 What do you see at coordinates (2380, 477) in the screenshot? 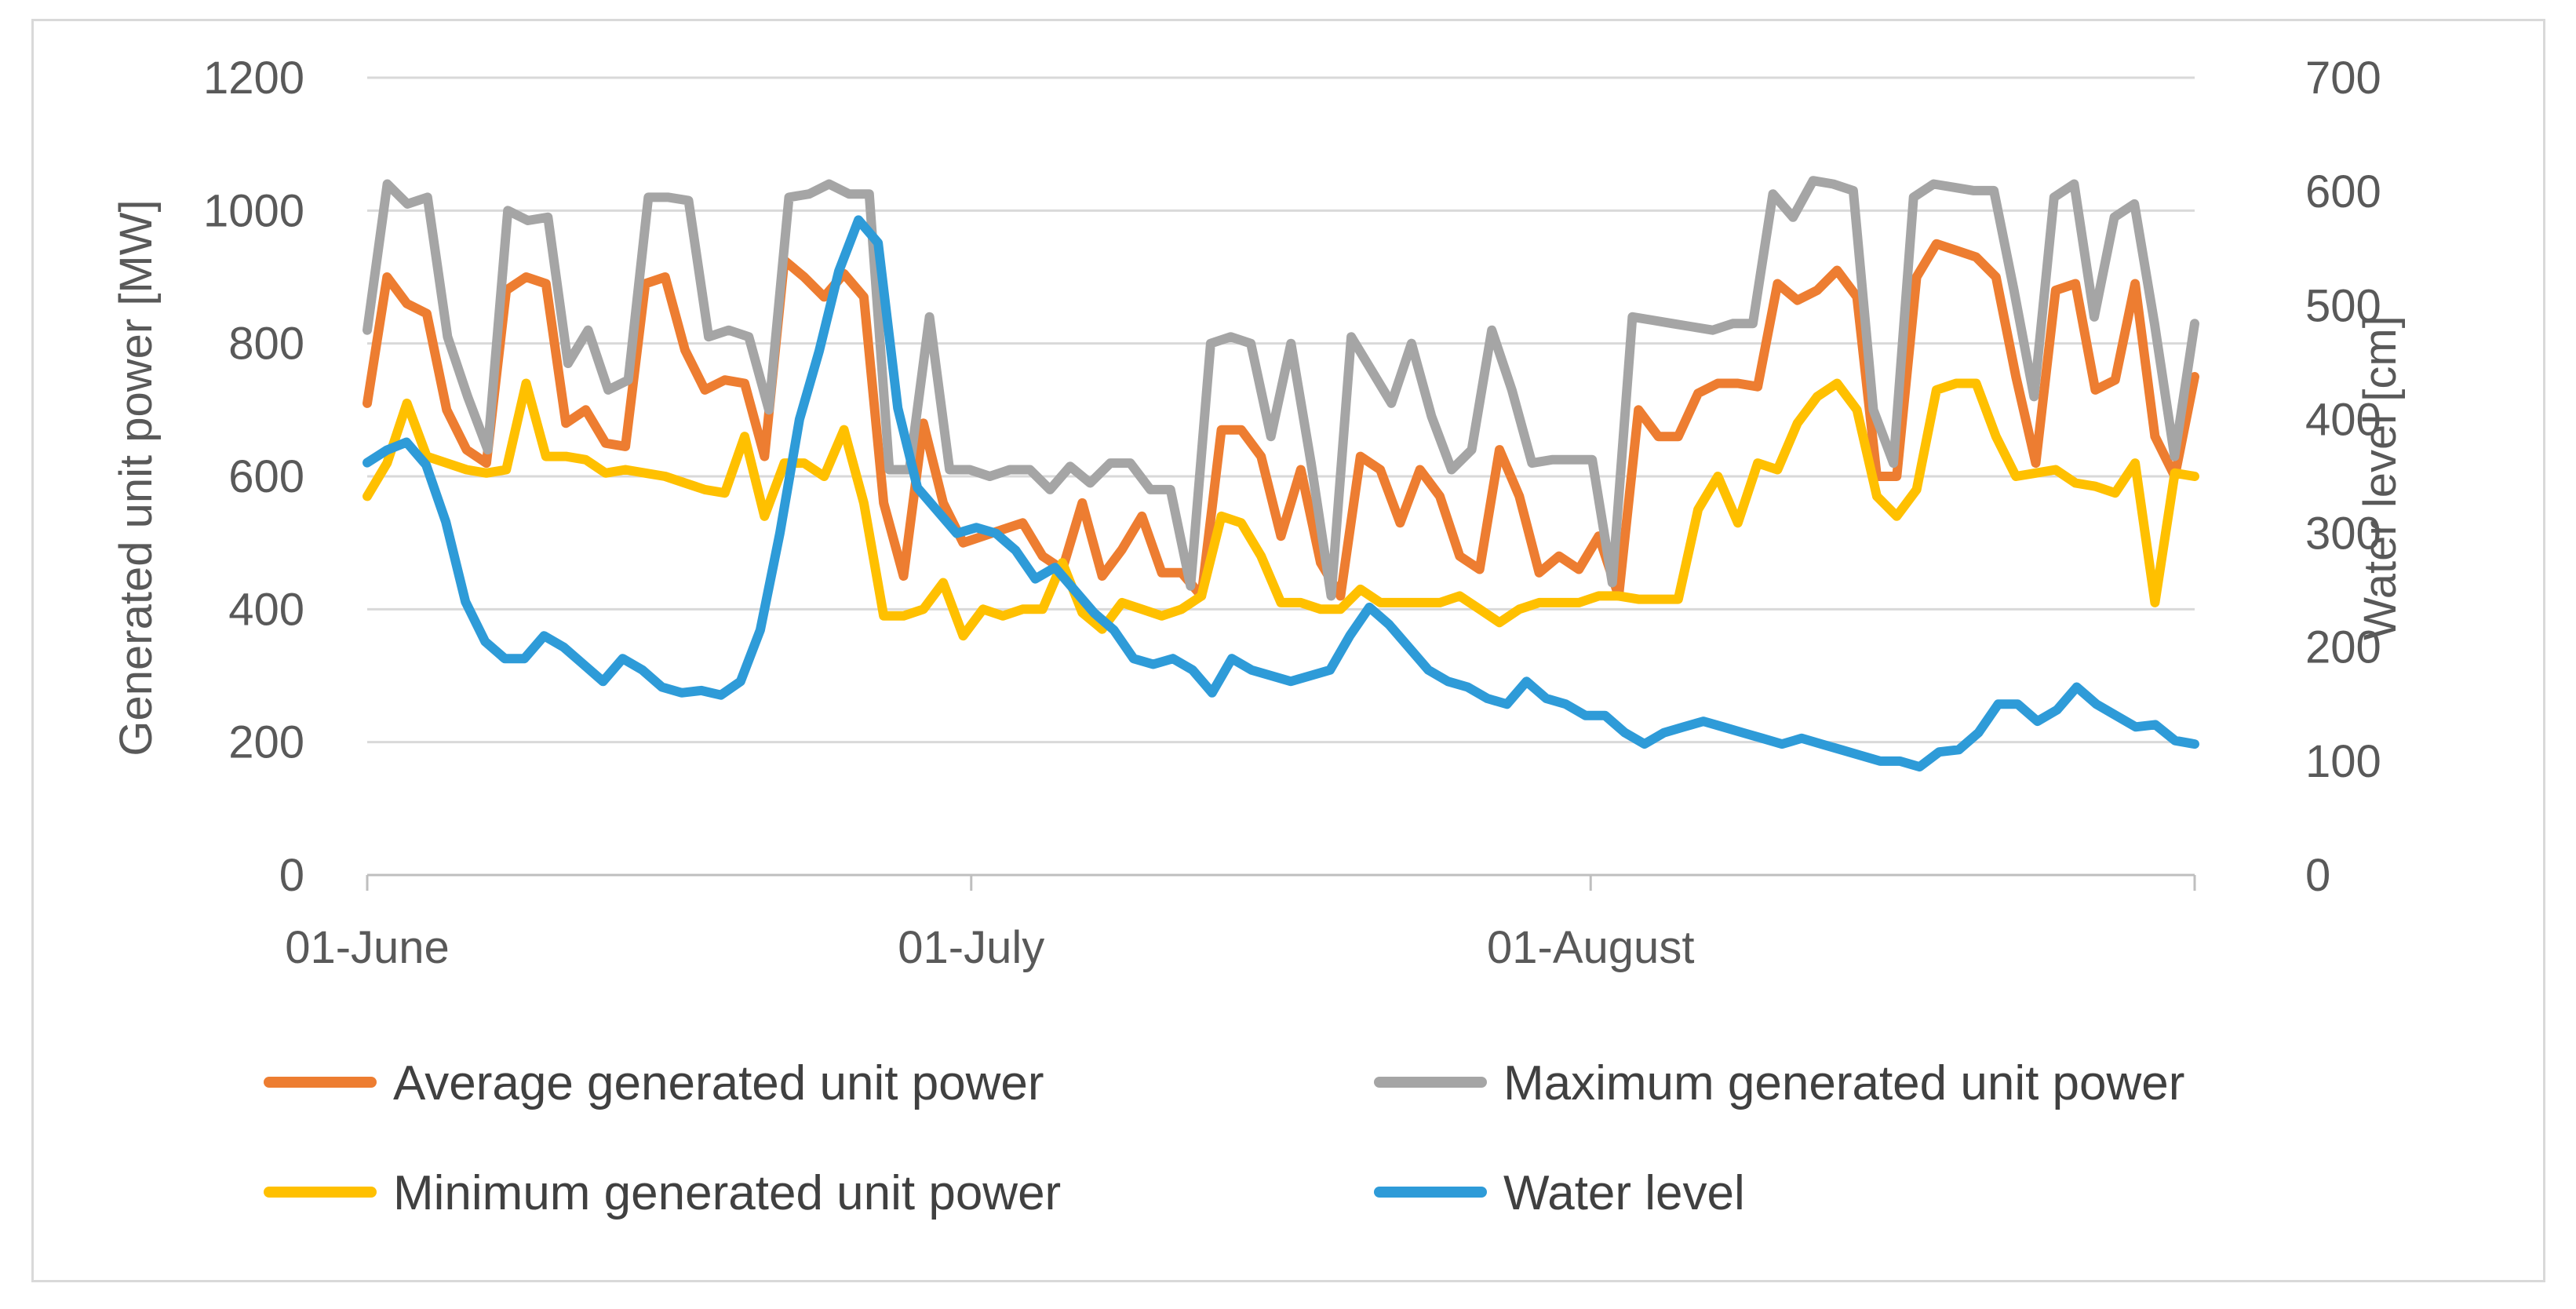
I see `right-axis-title: Water level [cm]` at bounding box center [2380, 477].